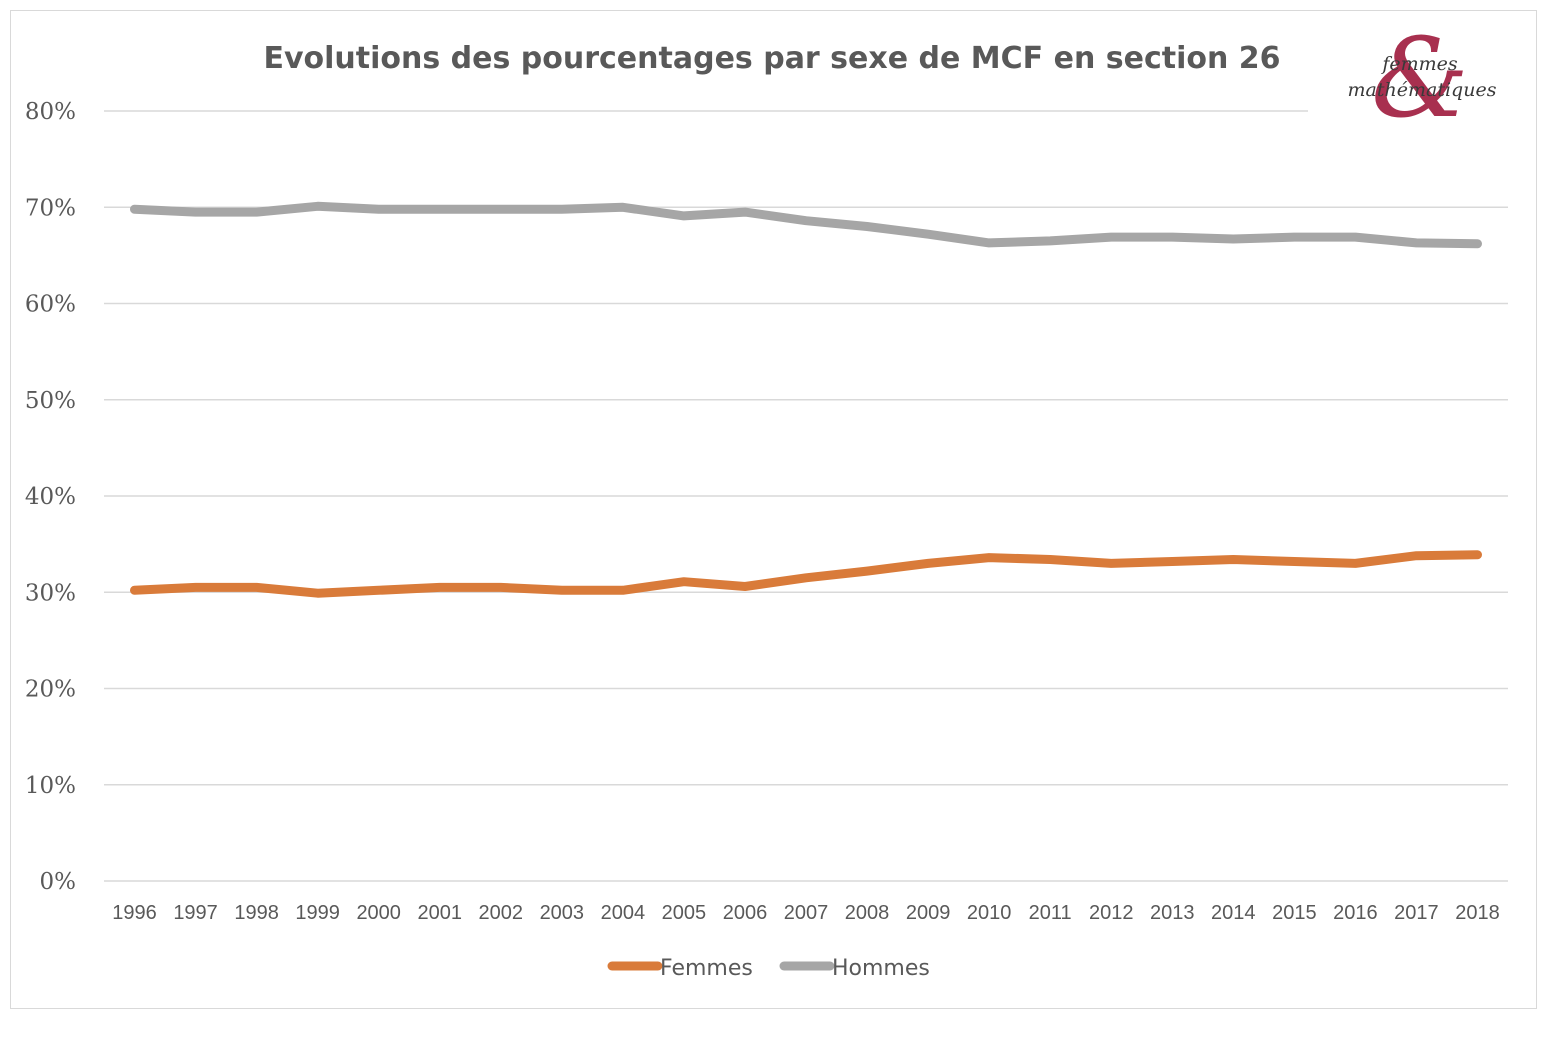  Describe the element at coordinates (768, 968) in the screenshot. I see `legend: Femmes Hommes` at that location.